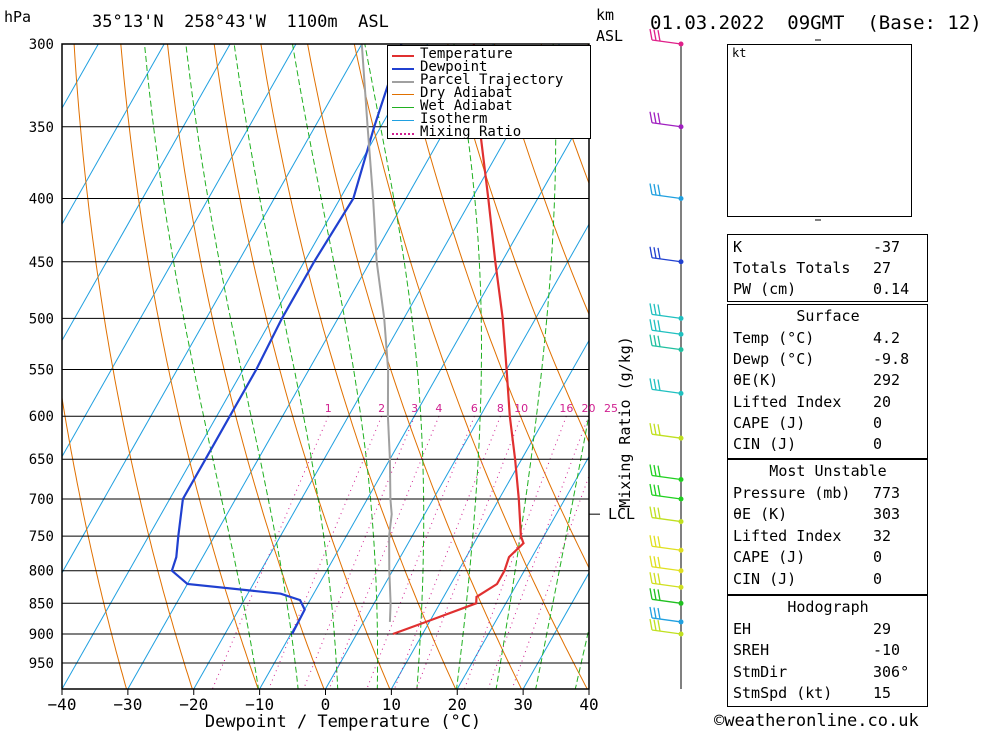 This screenshot has width=1000, height=733. What do you see at coordinates (816, 721) in the screenshot?
I see `credit-link: ©weatheronline.co.uk` at bounding box center [816, 721].